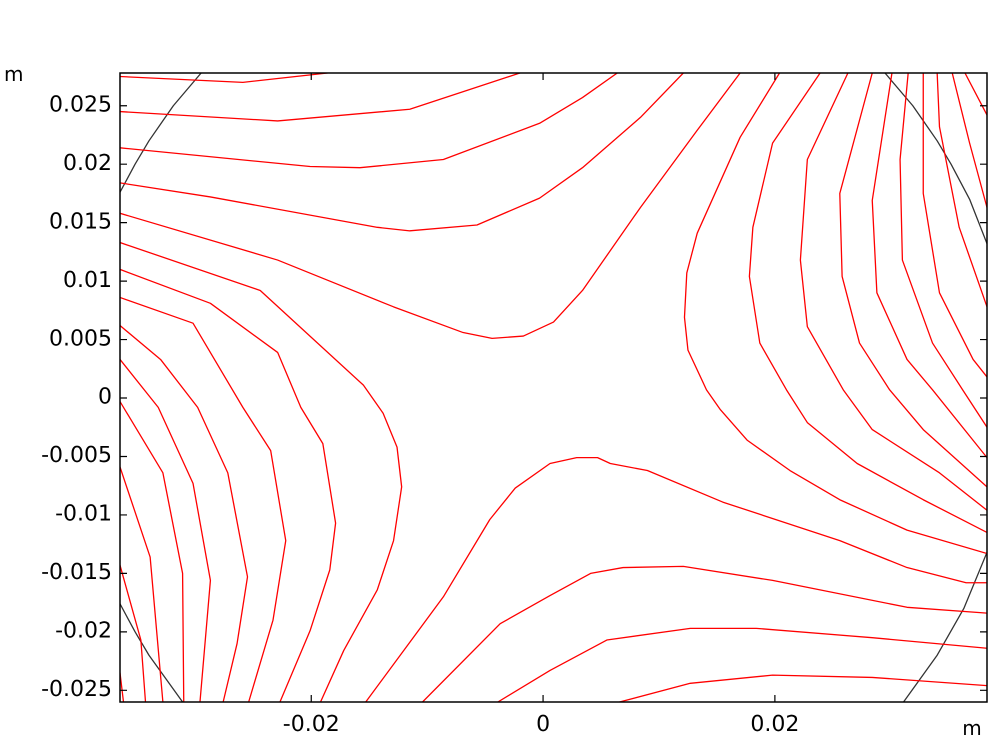 Image resolution: width=1000 pixels, height=750 pixels. What do you see at coordinates (311, 724) in the screenshot?
I see `x-tick-label: -0.02` at bounding box center [311, 724].